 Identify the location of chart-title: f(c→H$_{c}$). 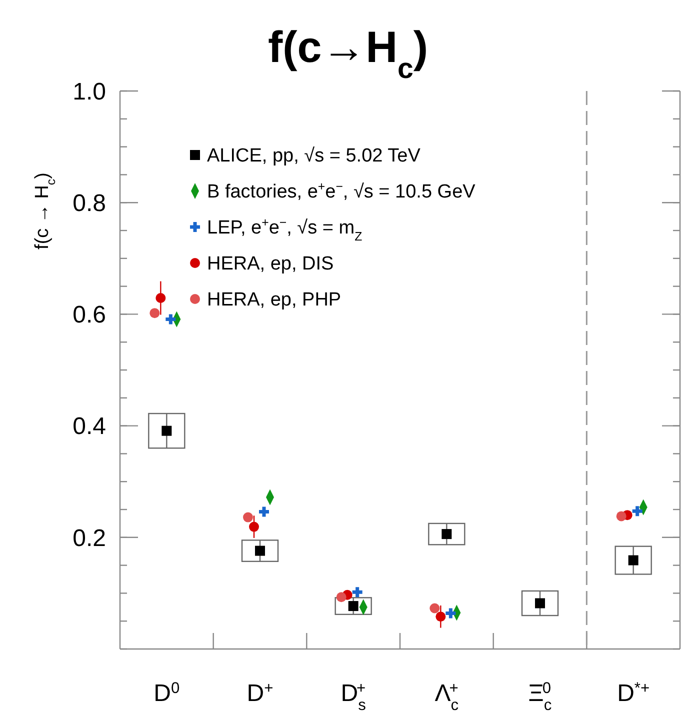
(348, 54).